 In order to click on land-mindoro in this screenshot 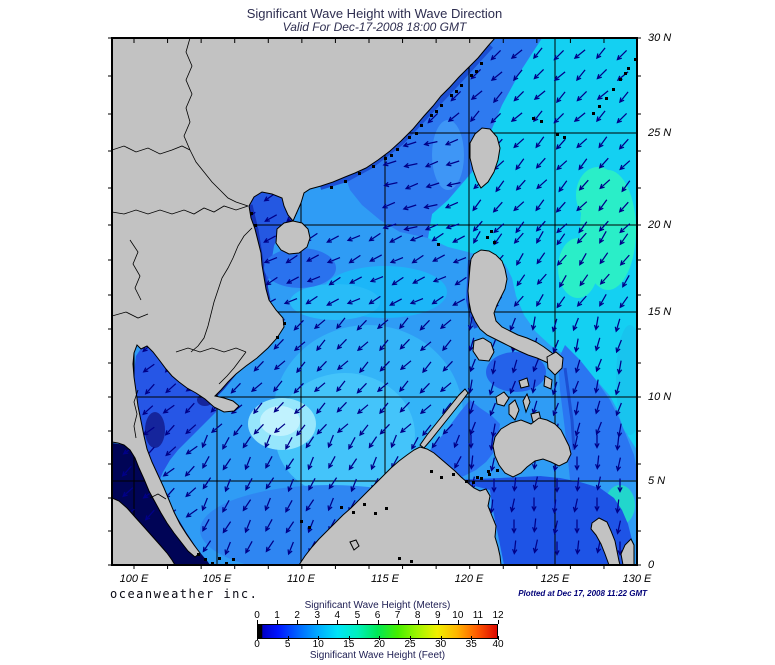, I will do `click(483, 349)`.